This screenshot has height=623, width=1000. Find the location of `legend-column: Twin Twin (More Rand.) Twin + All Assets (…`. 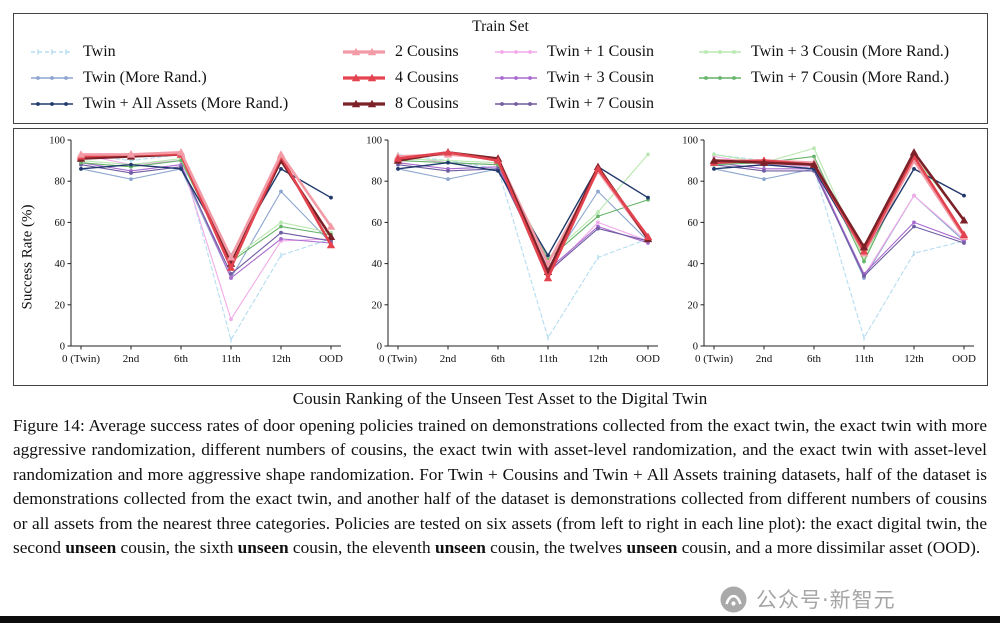

legend-column: Twin Twin (More Rand.) Twin + All Assets (… is located at coordinates (181, 82).